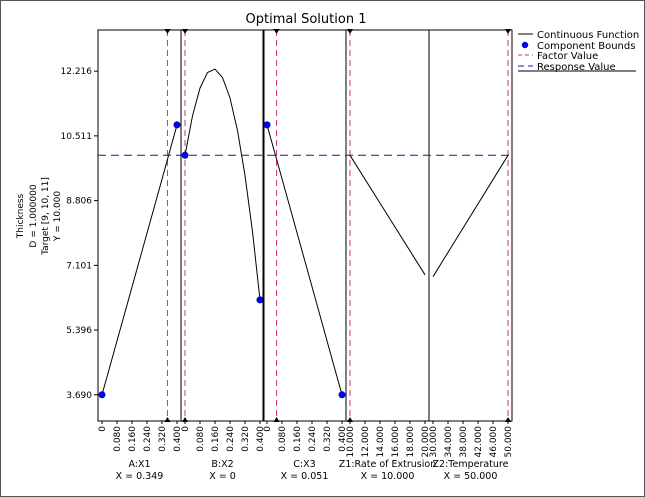  Describe the element at coordinates (449, 442) in the screenshot. I see `x-tick-label: 34.000` at that location.